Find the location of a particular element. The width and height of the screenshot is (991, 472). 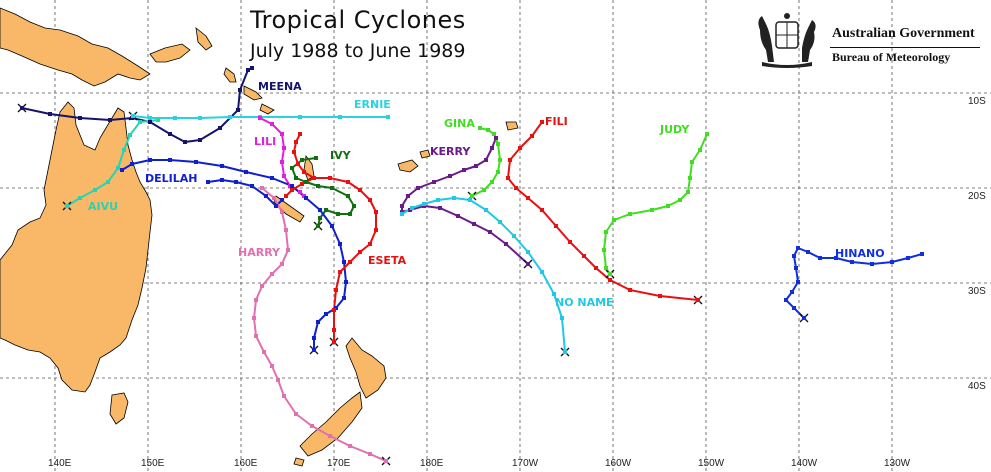

track-point-aivu is located at coordinates (124, 150).